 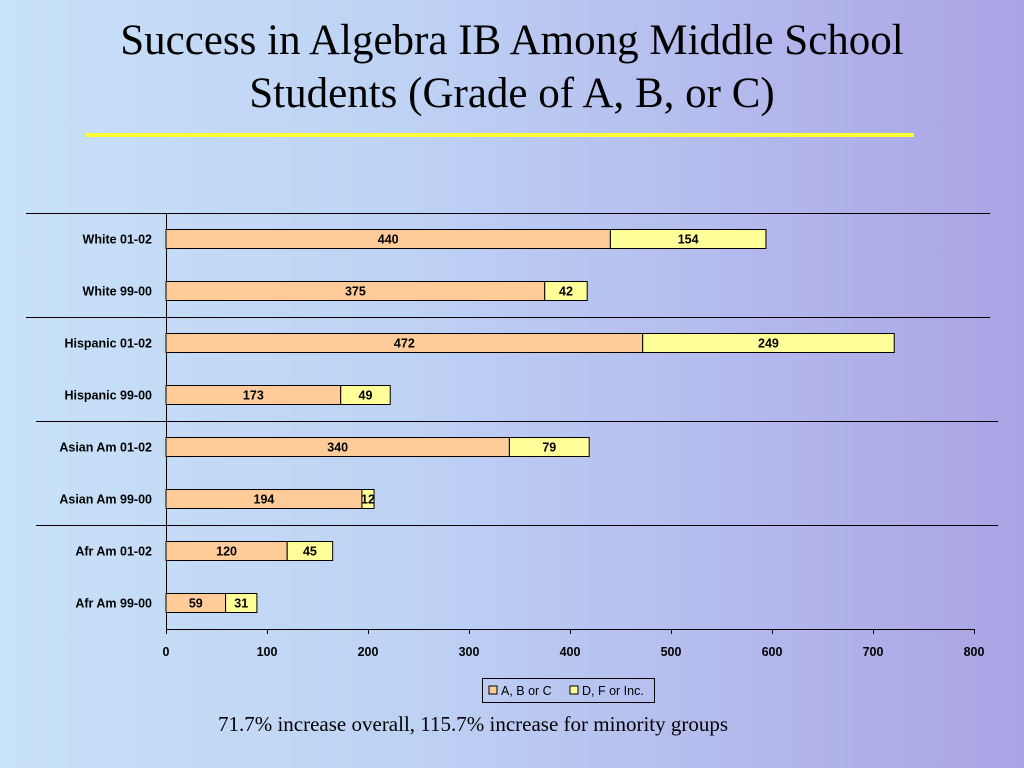 What do you see at coordinates (113, 552) in the screenshot?
I see `category-label: Afr Am 01-02` at bounding box center [113, 552].